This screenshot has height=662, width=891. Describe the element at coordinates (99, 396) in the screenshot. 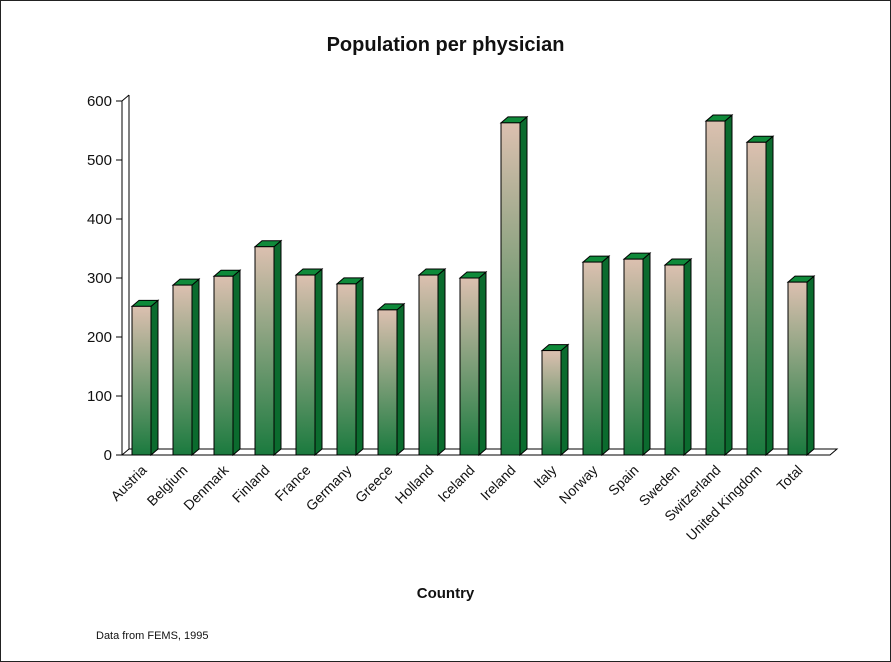

I see `y-tick-label: 100` at that location.